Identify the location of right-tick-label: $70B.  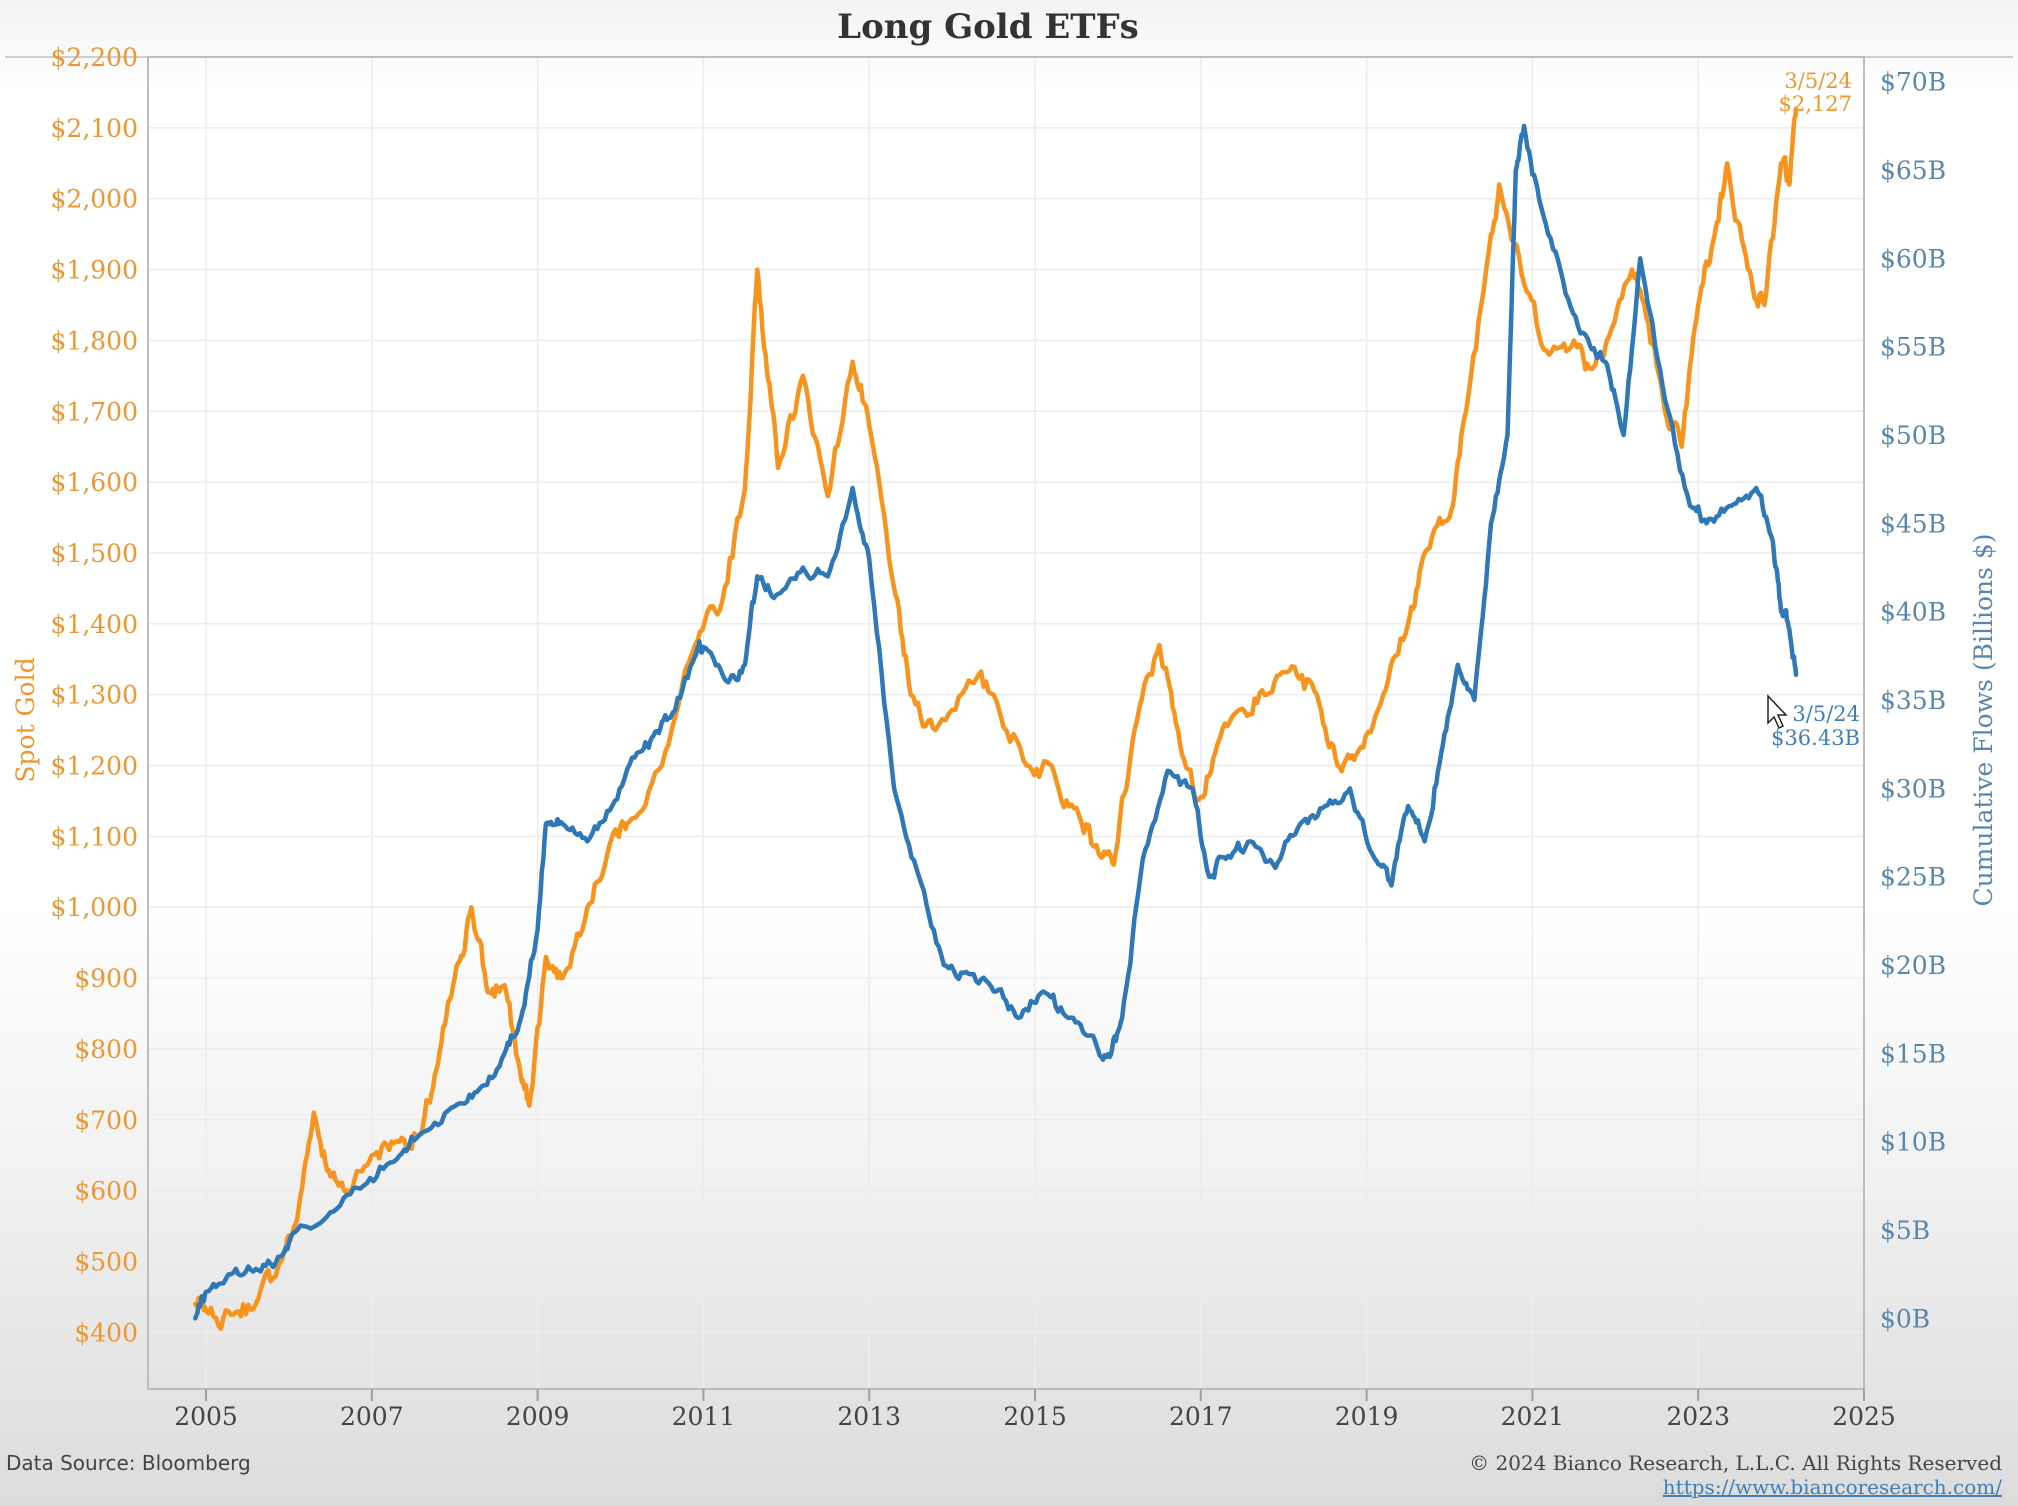
(1913, 82).